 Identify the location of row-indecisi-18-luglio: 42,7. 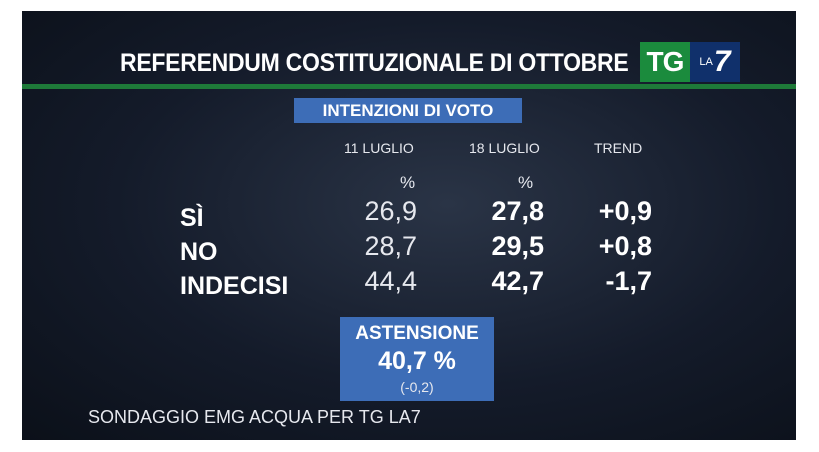
(517, 281).